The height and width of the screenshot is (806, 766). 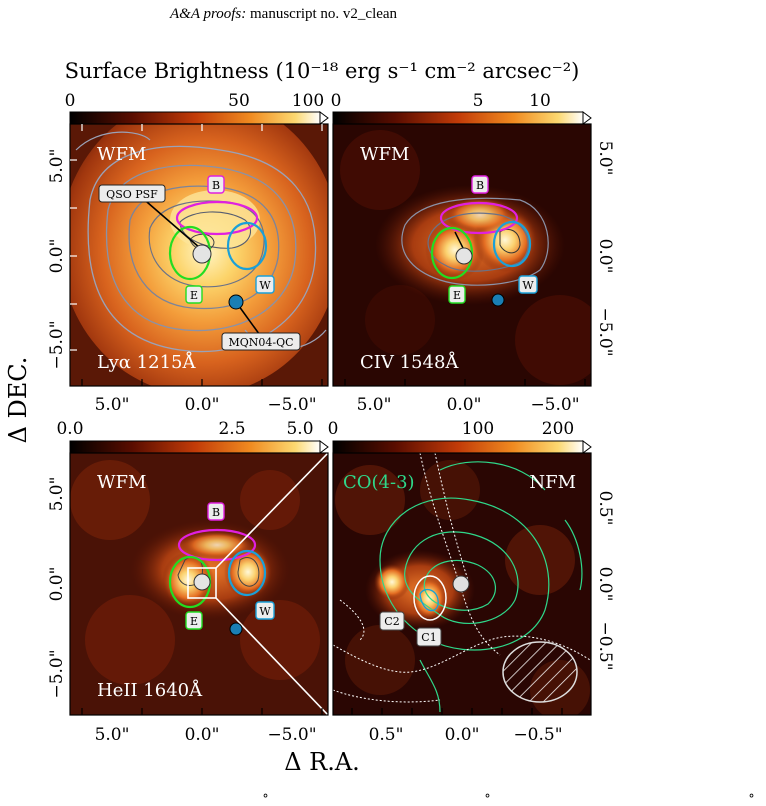 I want to click on journal-name: A&A proofs:, so click(x=208, y=14).